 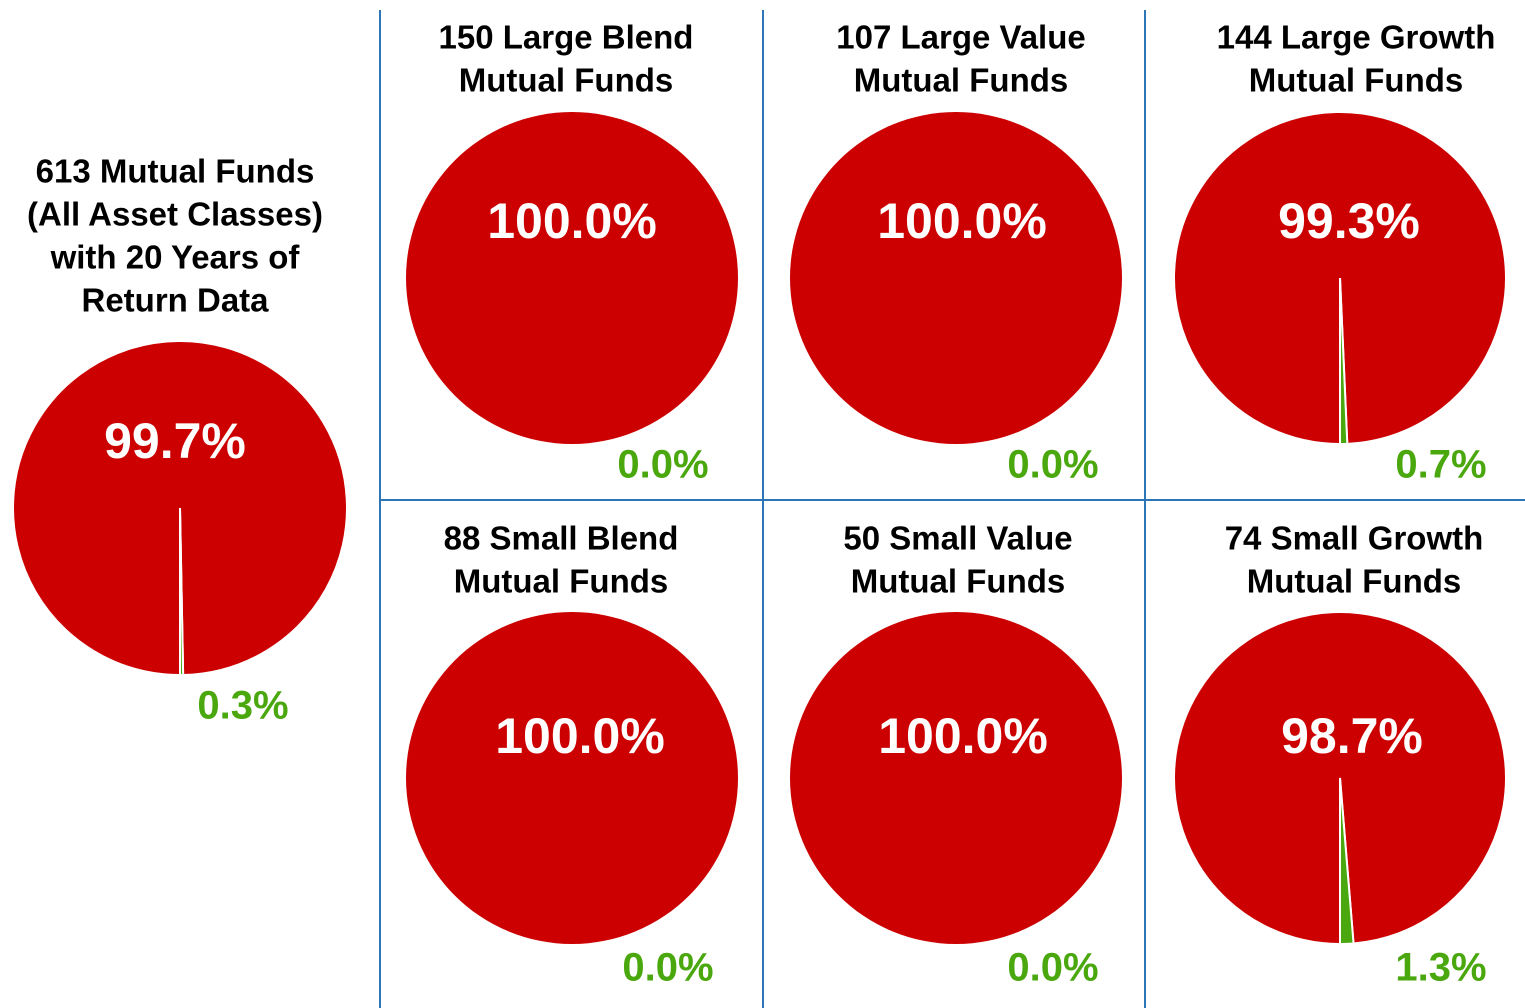 I want to click on chart-title: (All Asset Classes), so click(x=175, y=214).